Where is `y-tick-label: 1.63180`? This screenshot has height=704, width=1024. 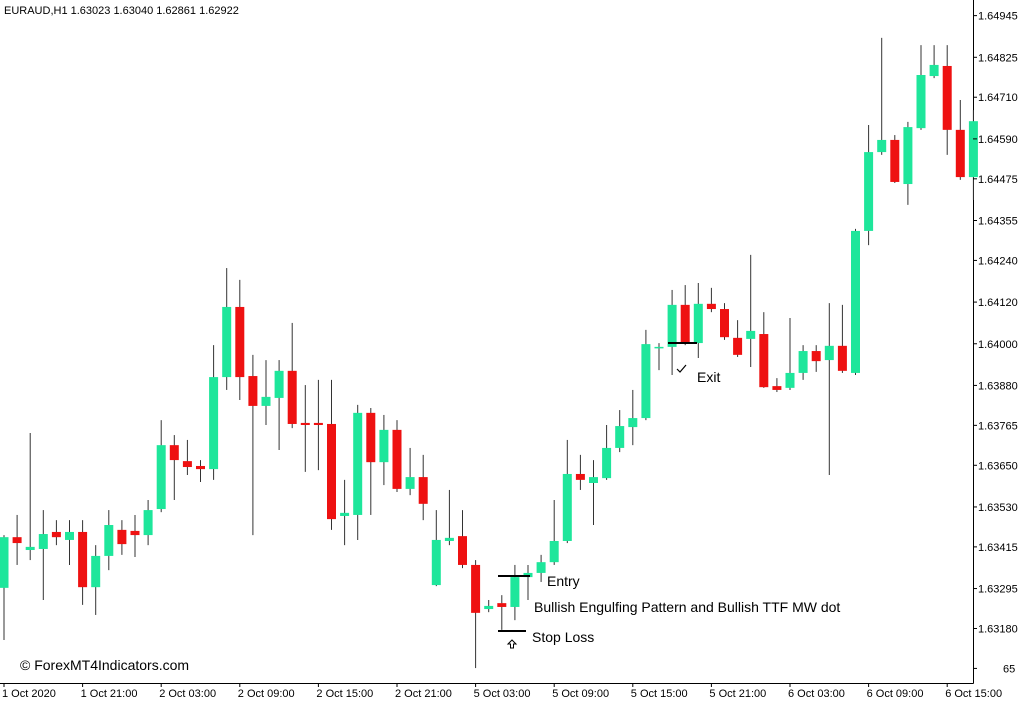 y-tick-label: 1.63180 is located at coordinates (998, 629).